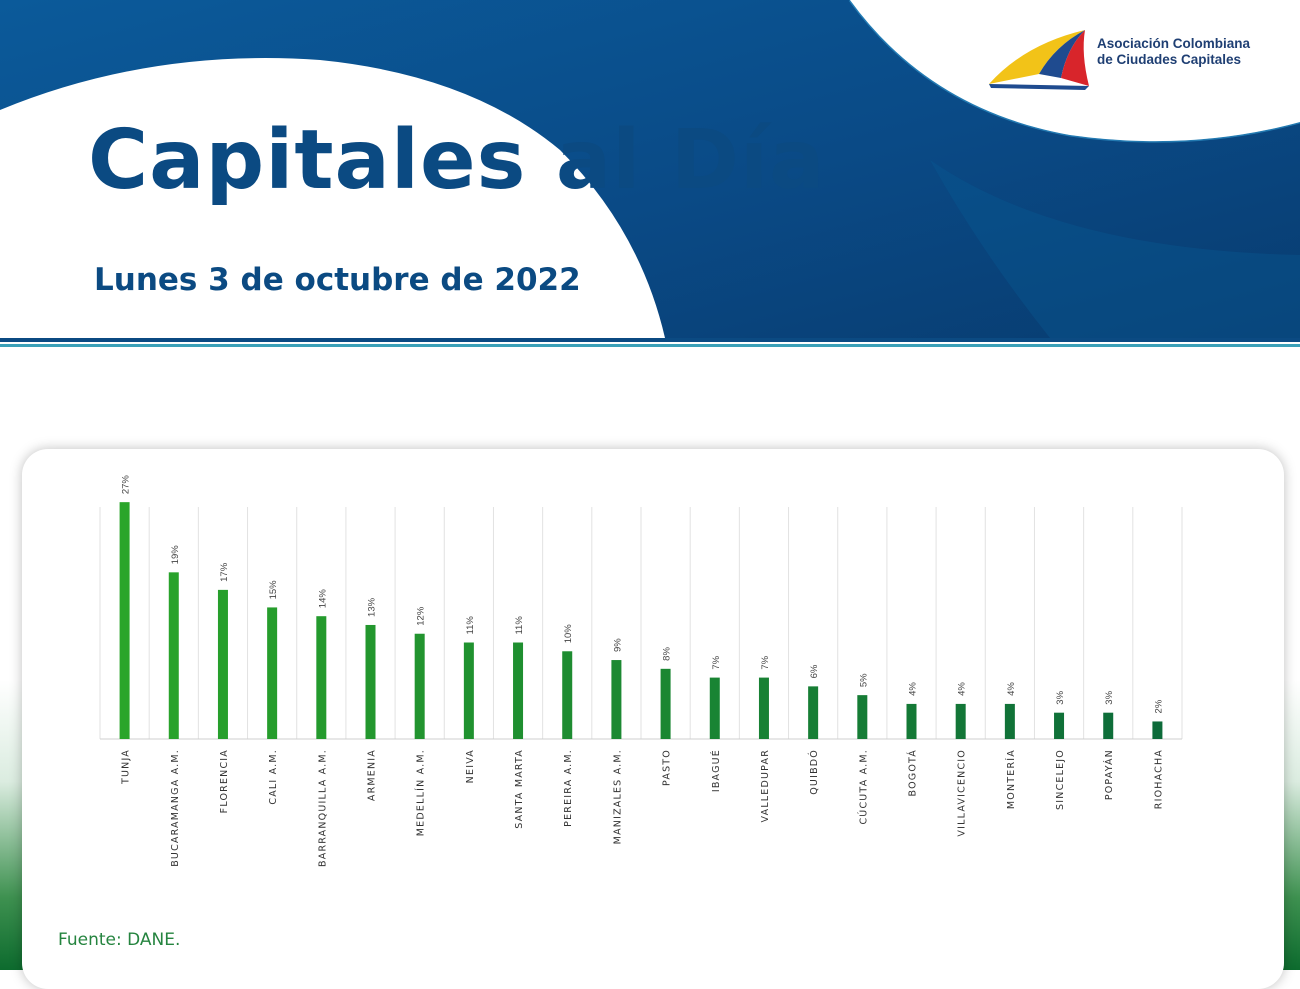 The image size is (1300, 989). What do you see at coordinates (322, 808) in the screenshot?
I see `tick-label: BARRANQUILLA A.M.` at bounding box center [322, 808].